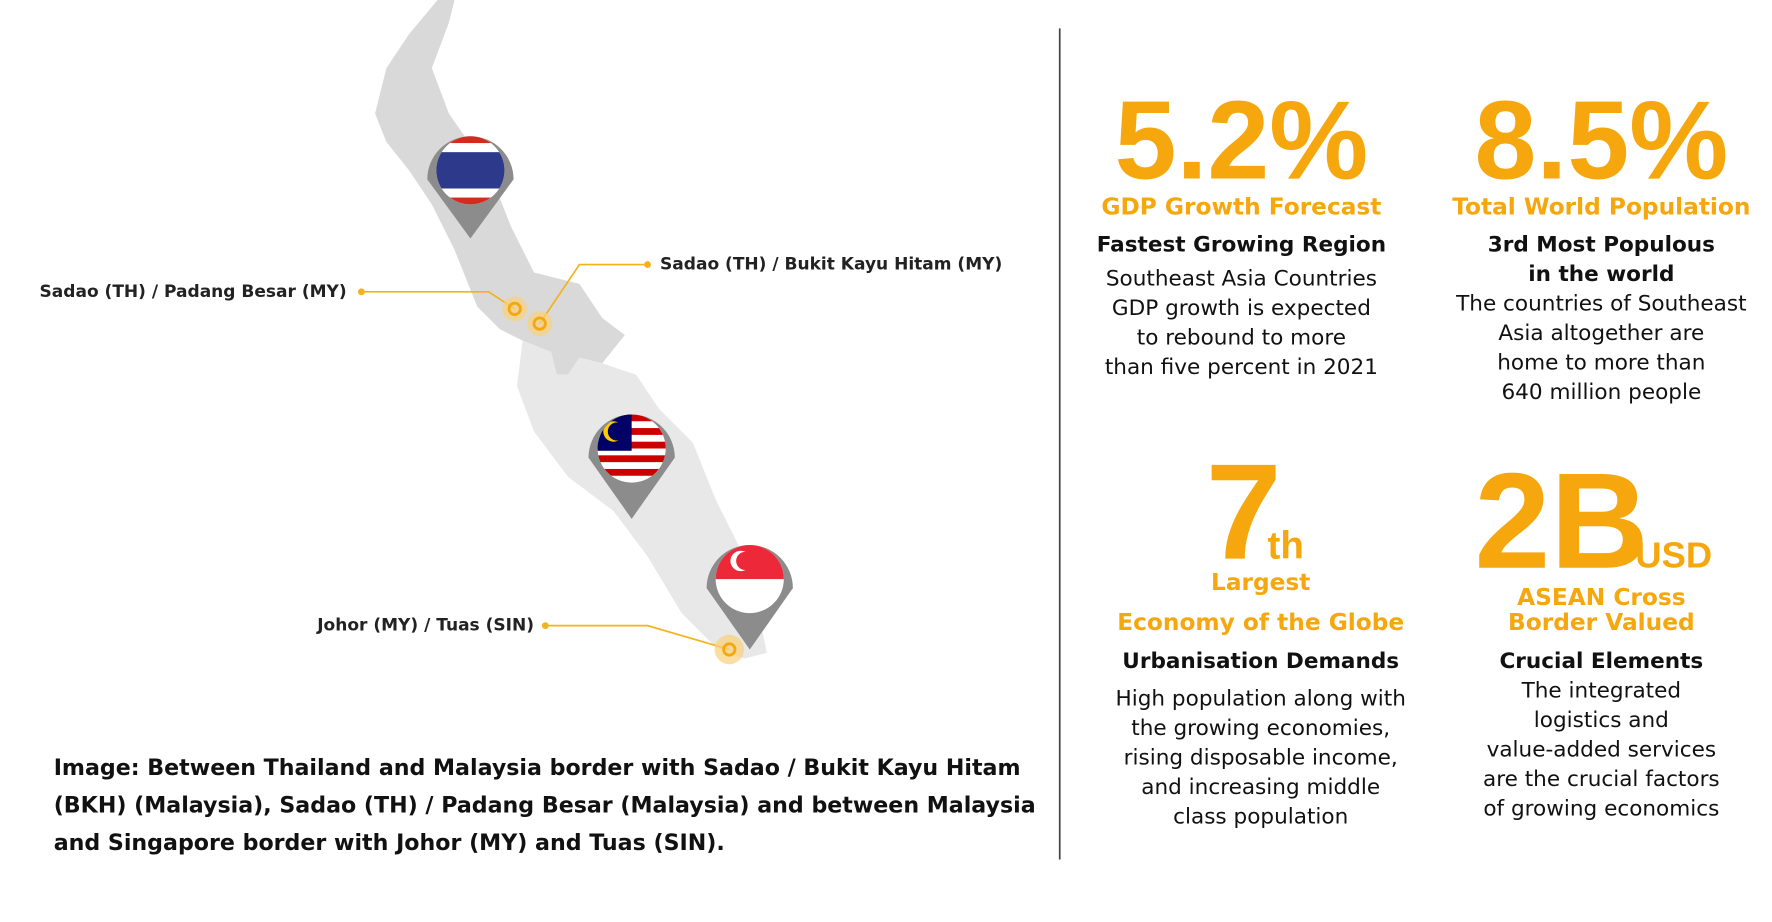 This screenshot has height=922, width=1772. Describe the element at coordinates (1241, 337) in the screenshot. I see `stat-body: to rebound to more` at that location.